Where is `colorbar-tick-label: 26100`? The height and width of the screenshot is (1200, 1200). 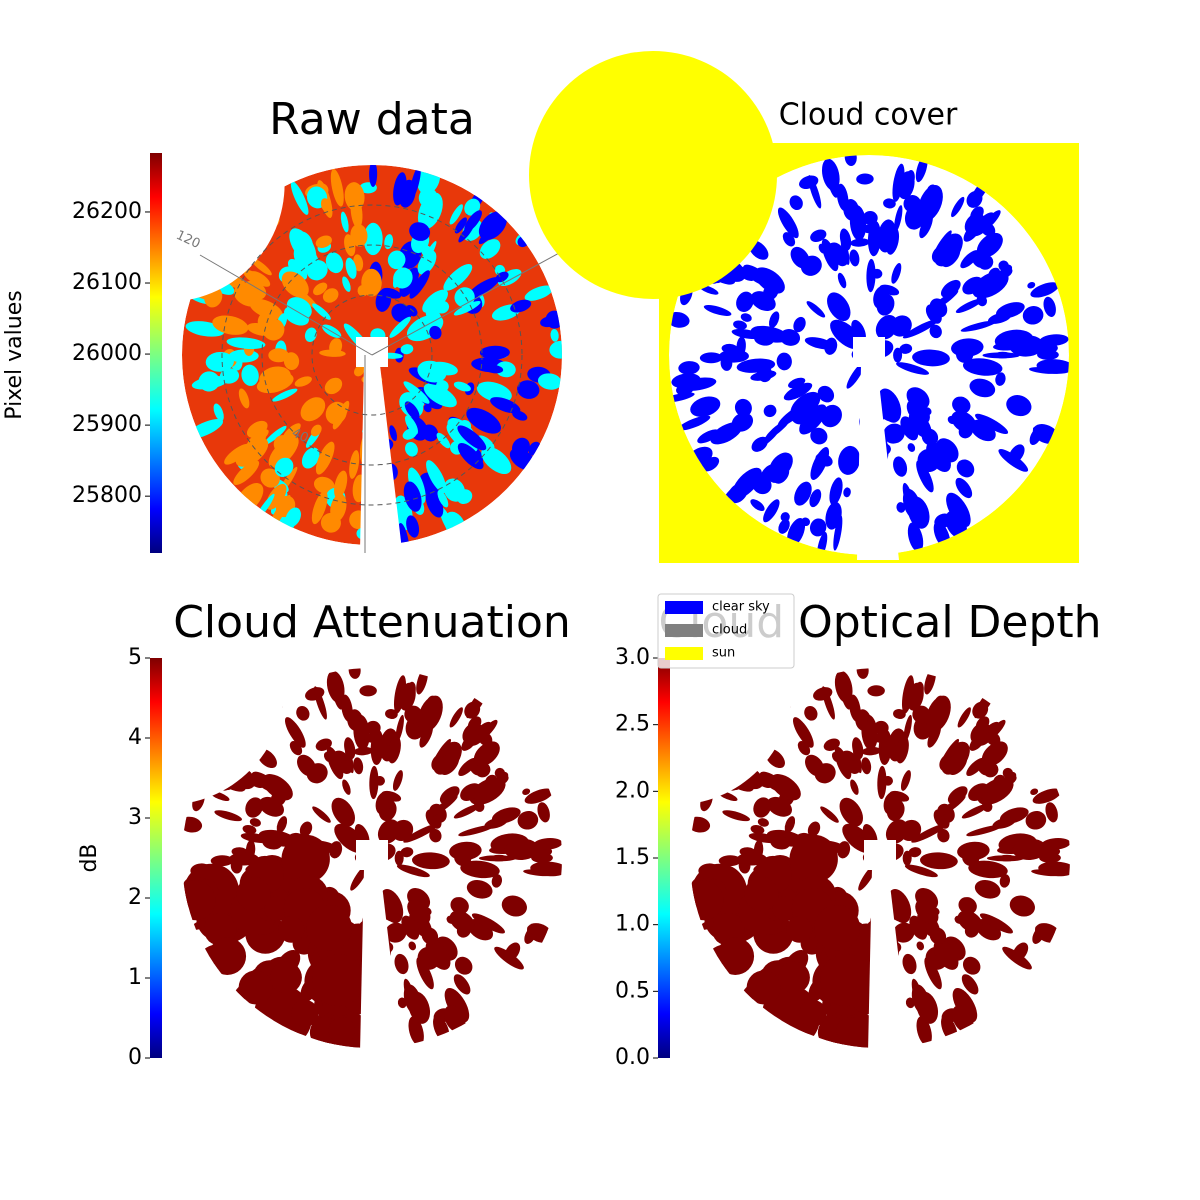 colorbar-tick-label: 26100 is located at coordinates (107, 282).